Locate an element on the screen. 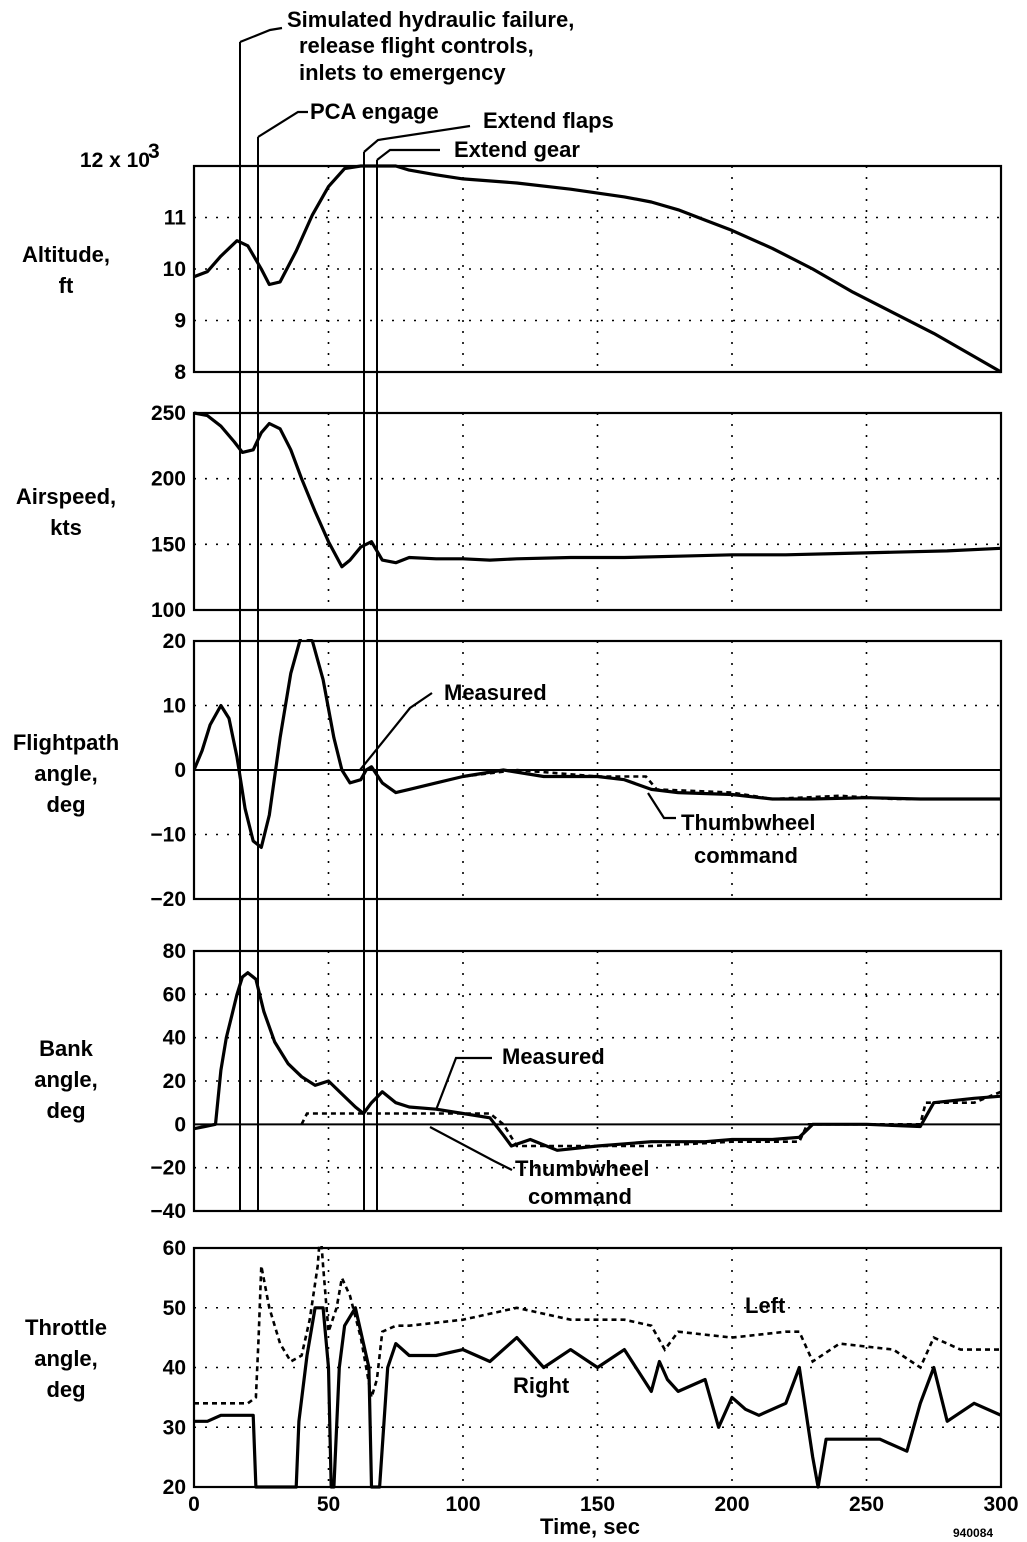 This screenshot has height=1542, width=1027. y-tick-exponent: 3 is located at coordinates (154, 151).